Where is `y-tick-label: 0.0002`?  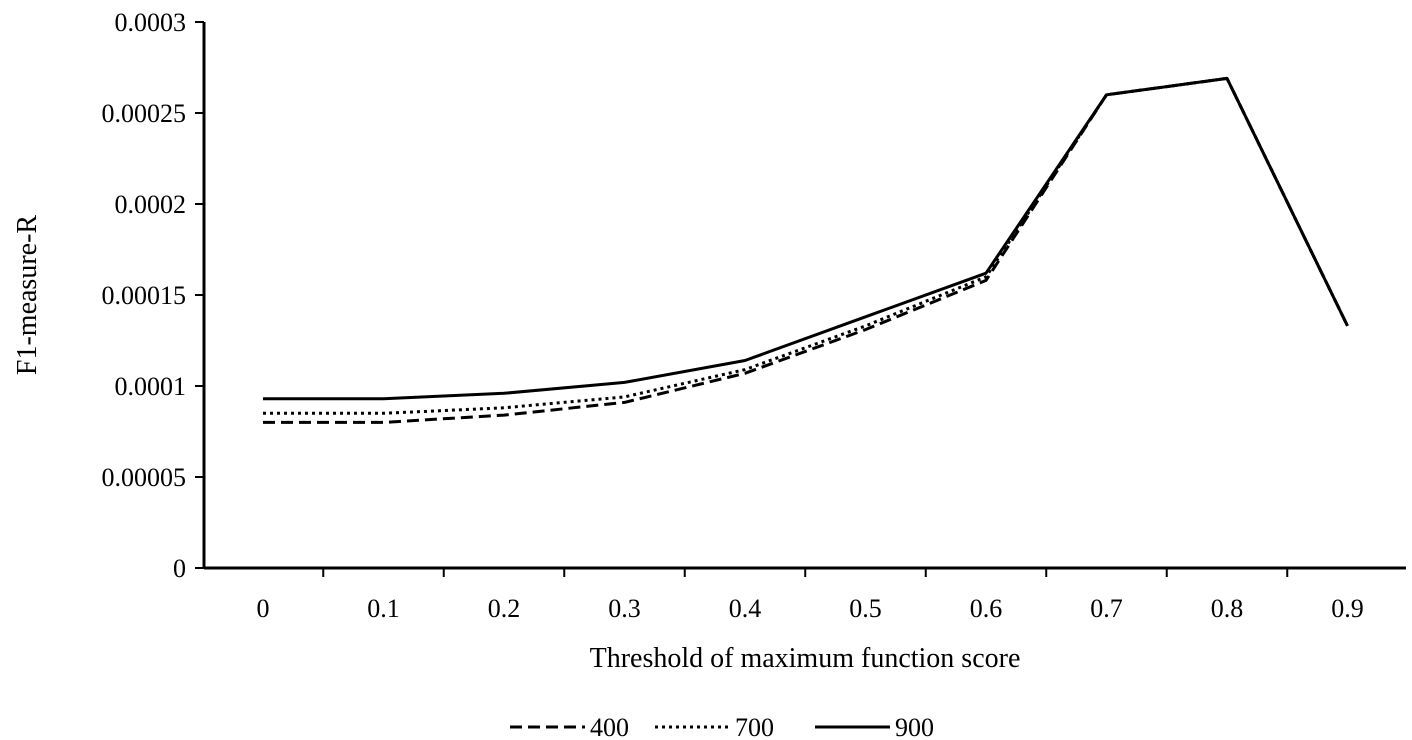 y-tick-label: 0.0002 is located at coordinates (151, 204).